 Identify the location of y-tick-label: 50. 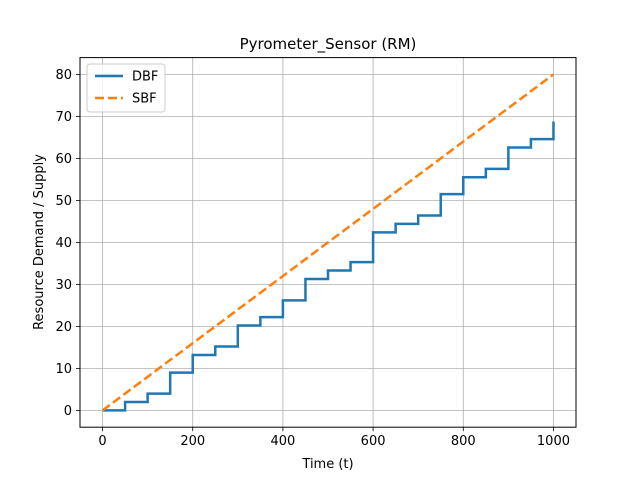
(63, 201).